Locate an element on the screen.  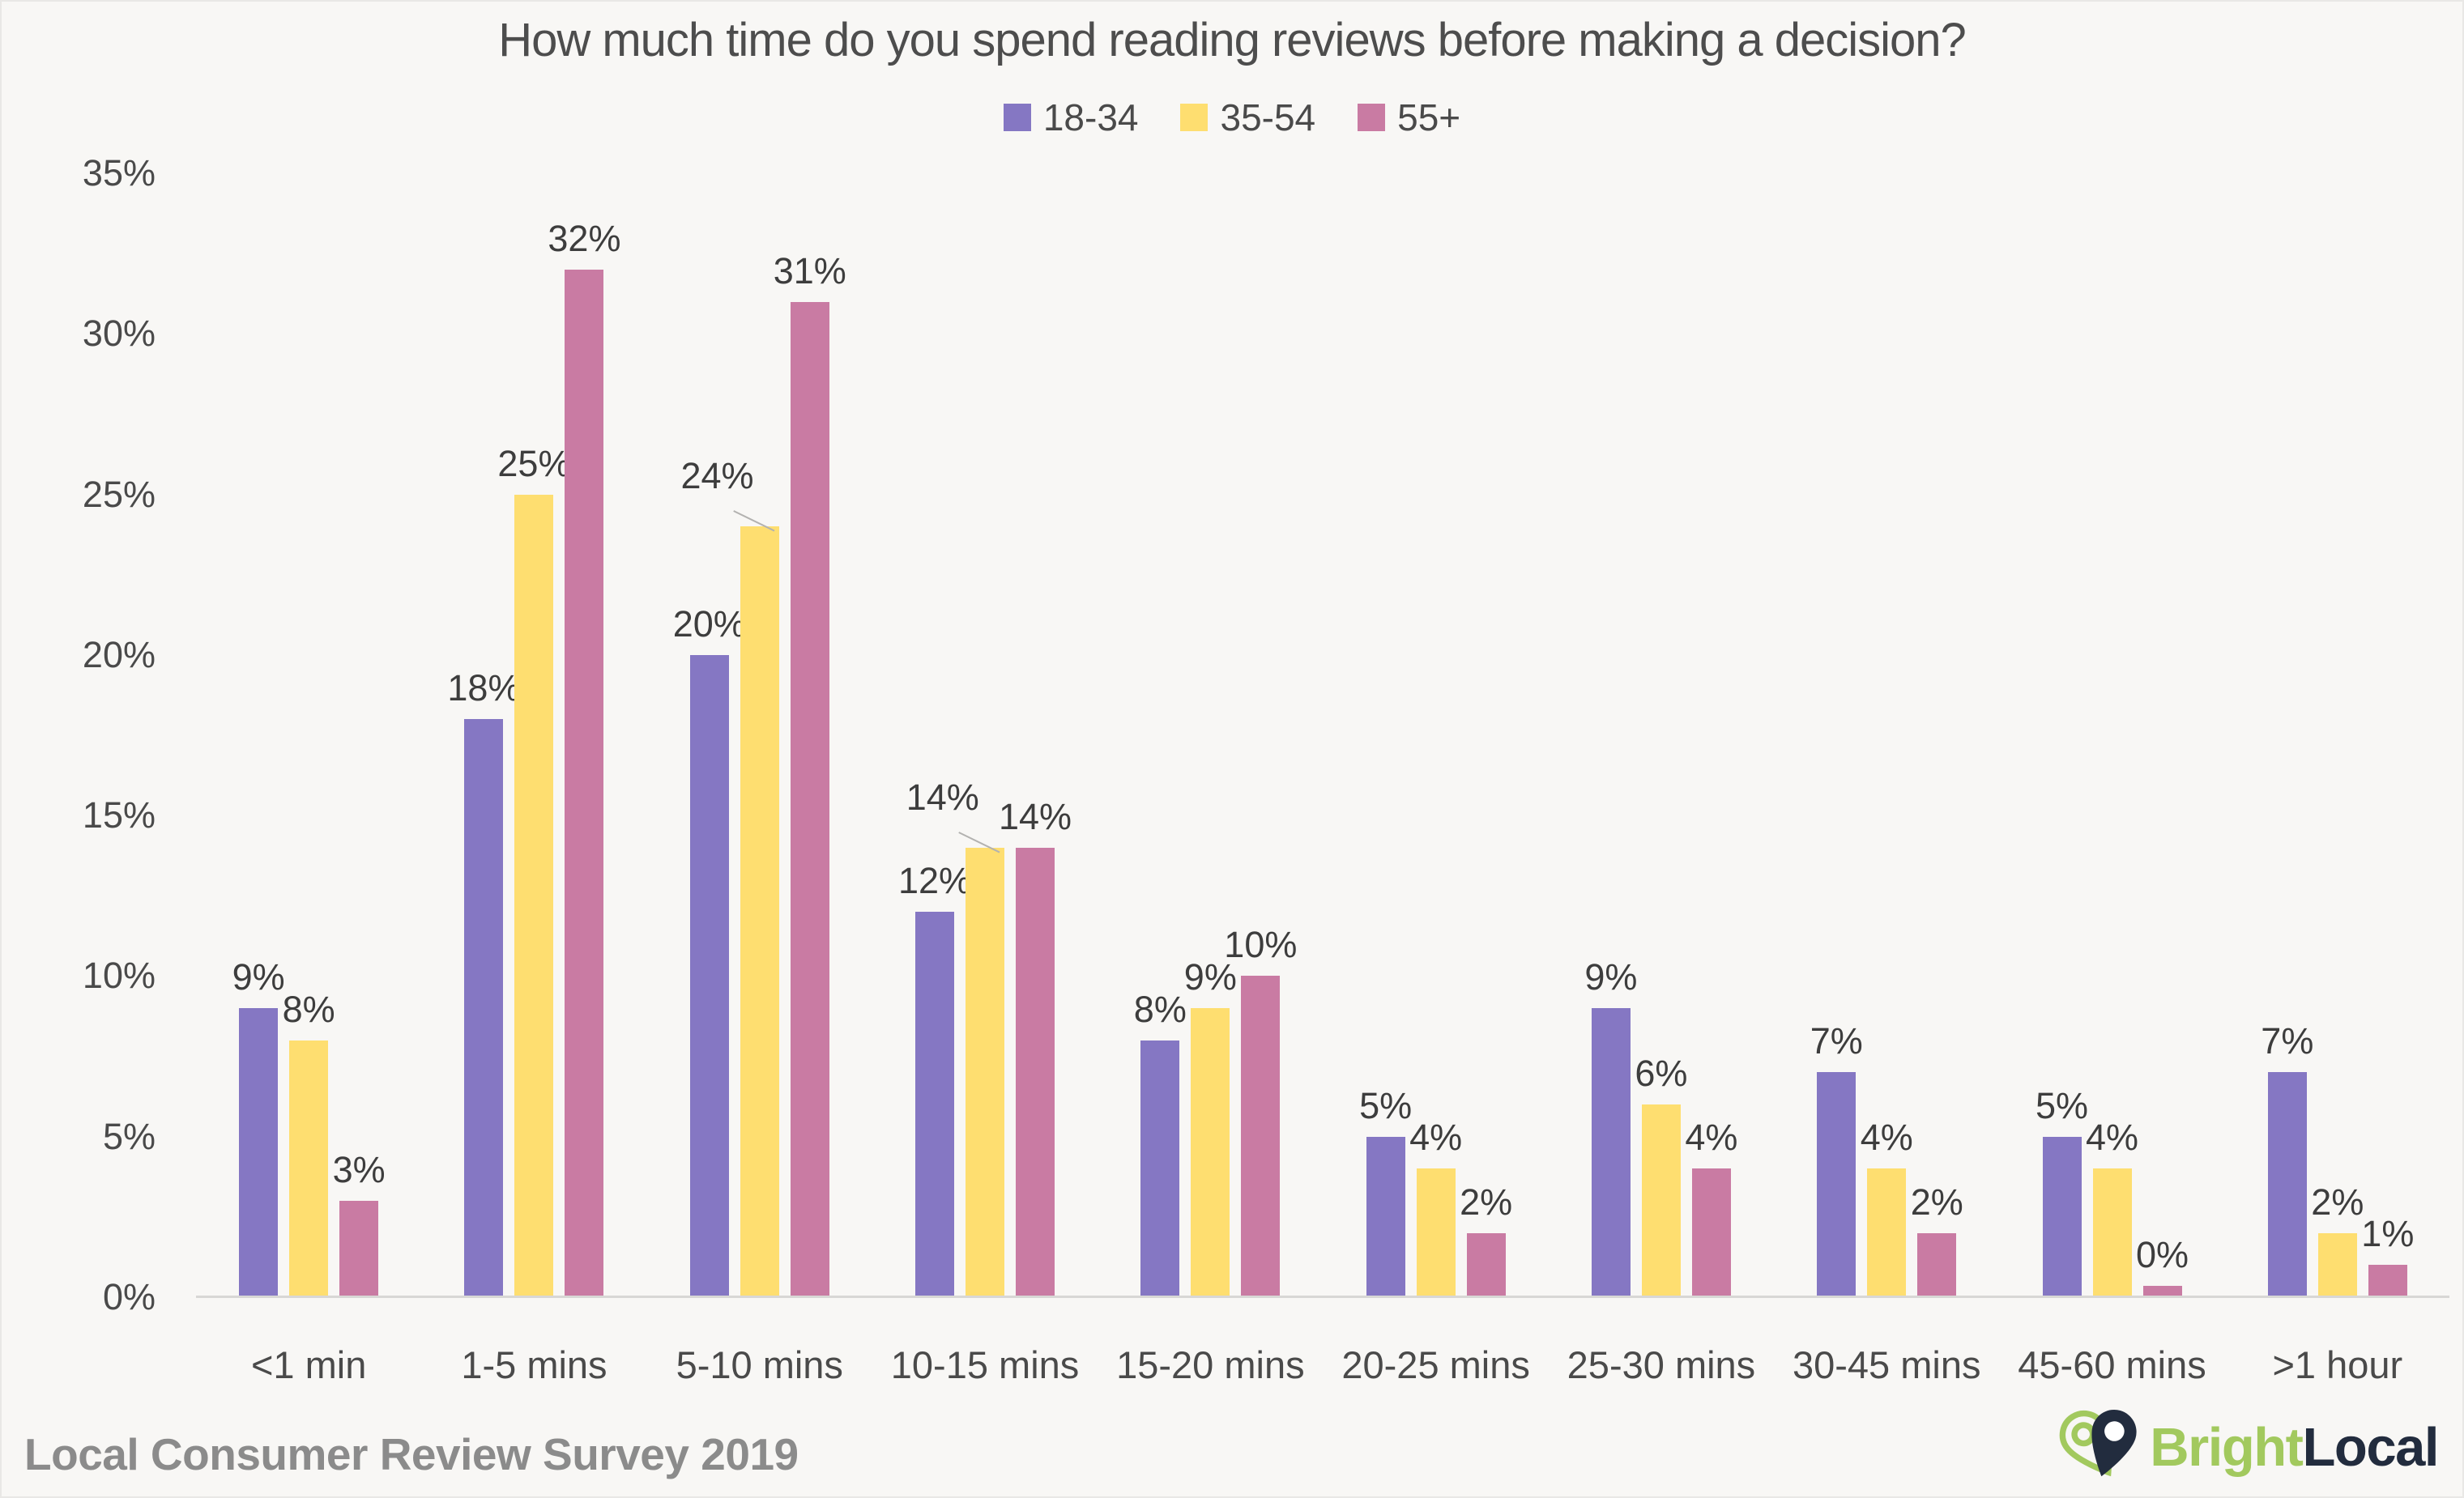
bar-18-34: 12% is located at coordinates (934, 1078).